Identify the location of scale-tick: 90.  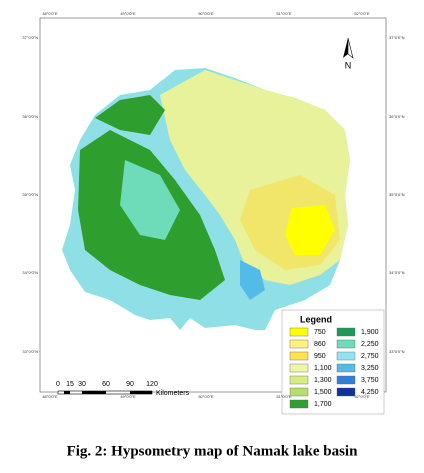
(130, 384).